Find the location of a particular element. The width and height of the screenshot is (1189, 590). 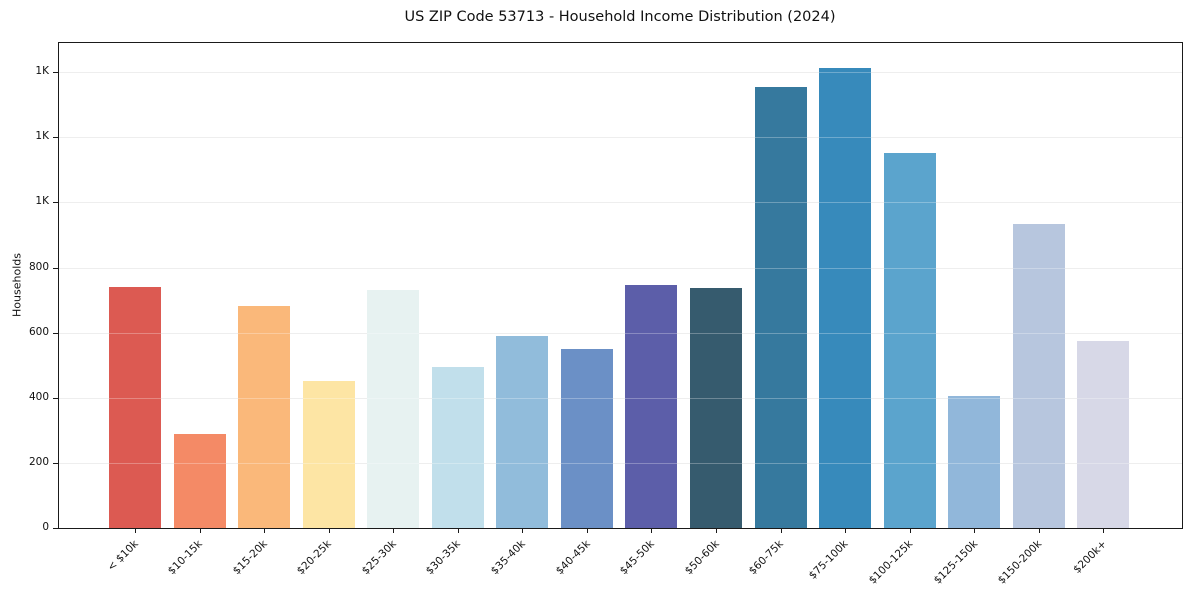

bar-$25-30k is located at coordinates (393, 409).